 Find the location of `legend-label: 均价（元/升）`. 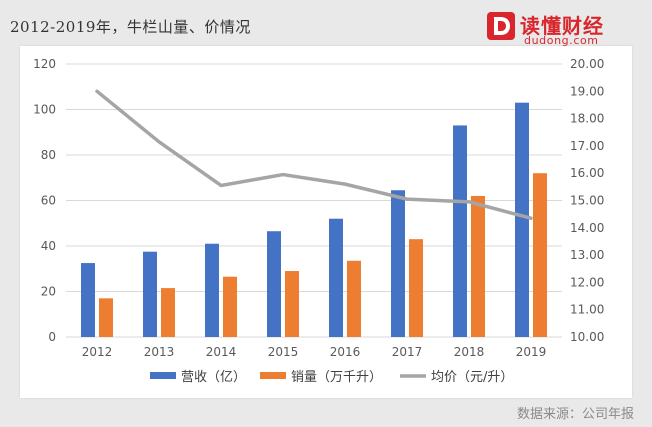

legend-label: 均价（元/升） is located at coordinates (472, 377).